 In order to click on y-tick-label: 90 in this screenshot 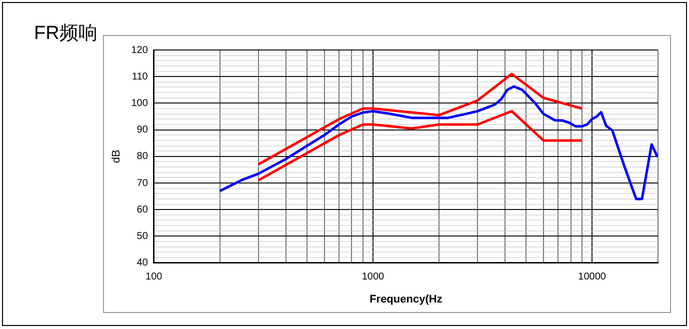, I will do `click(142, 130)`.